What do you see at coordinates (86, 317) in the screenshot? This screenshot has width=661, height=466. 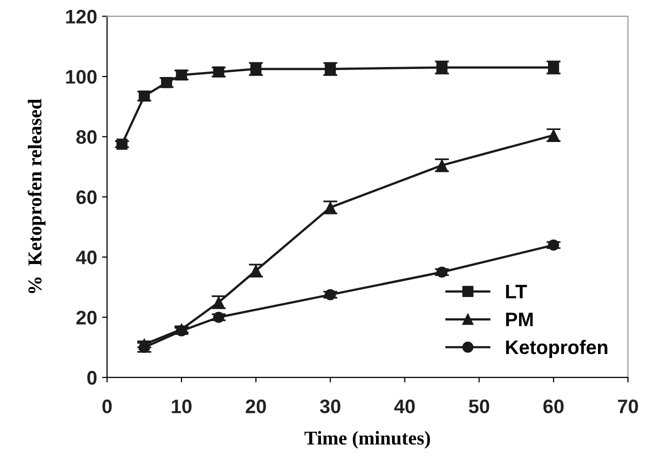 I see `y-tick-label: 20` at bounding box center [86, 317].